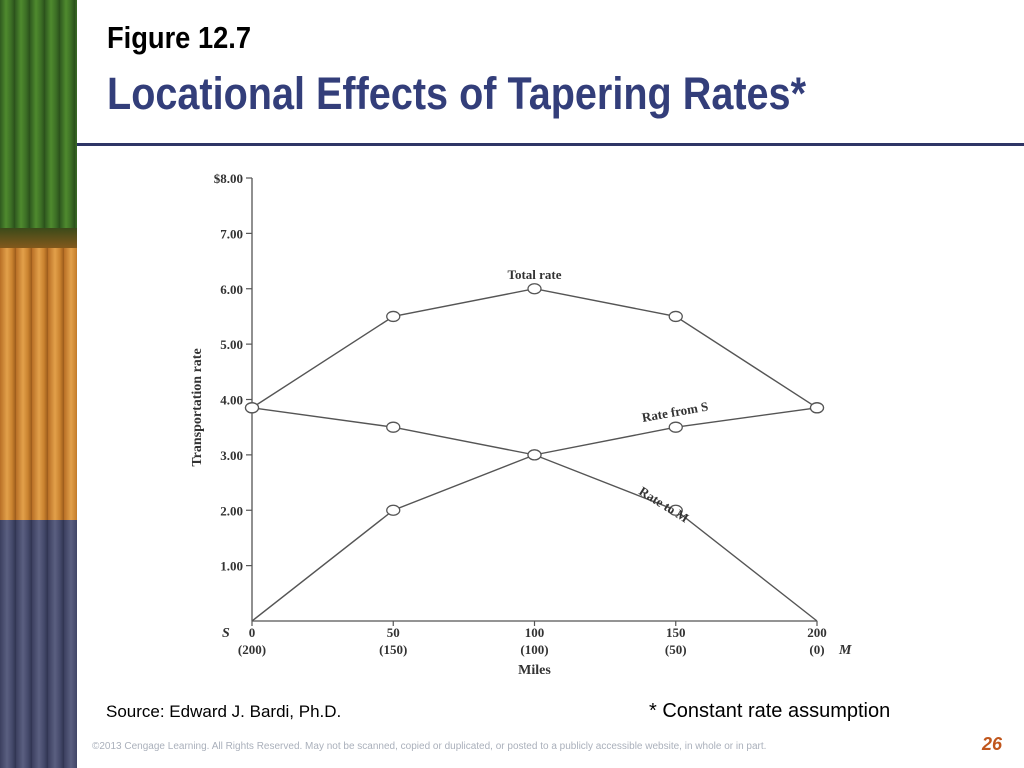 Image resolution: width=1024 pixels, height=768 pixels. What do you see at coordinates (535, 632) in the screenshot?
I see `x-tick-label: 100` at bounding box center [535, 632].